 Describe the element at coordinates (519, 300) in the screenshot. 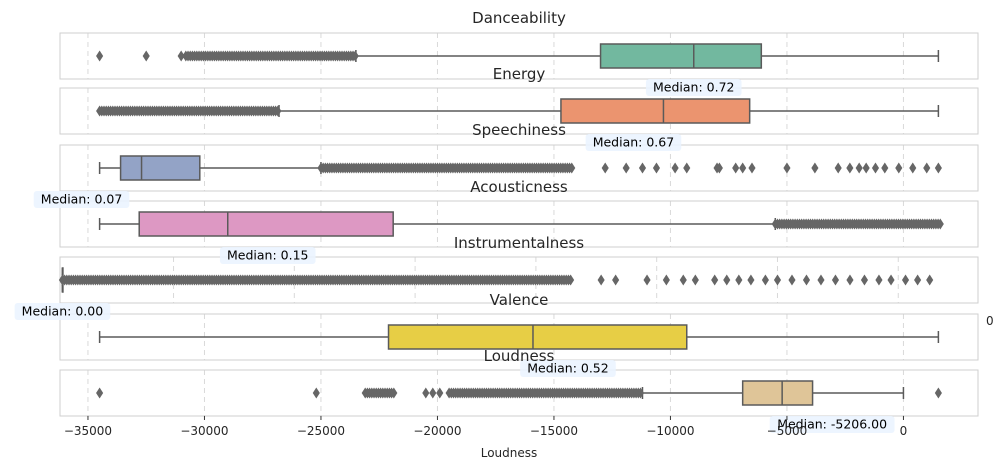

I see `panel-title: Valence` at that location.